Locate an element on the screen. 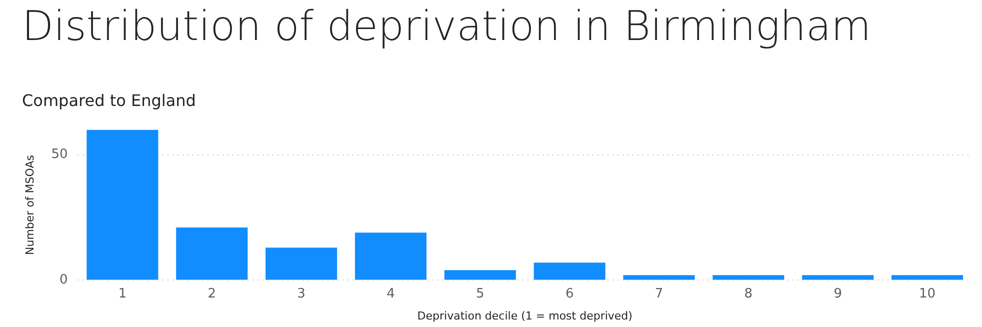 The height and width of the screenshot is (327, 982). x-tick-label: 4 is located at coordinates (390, 294).